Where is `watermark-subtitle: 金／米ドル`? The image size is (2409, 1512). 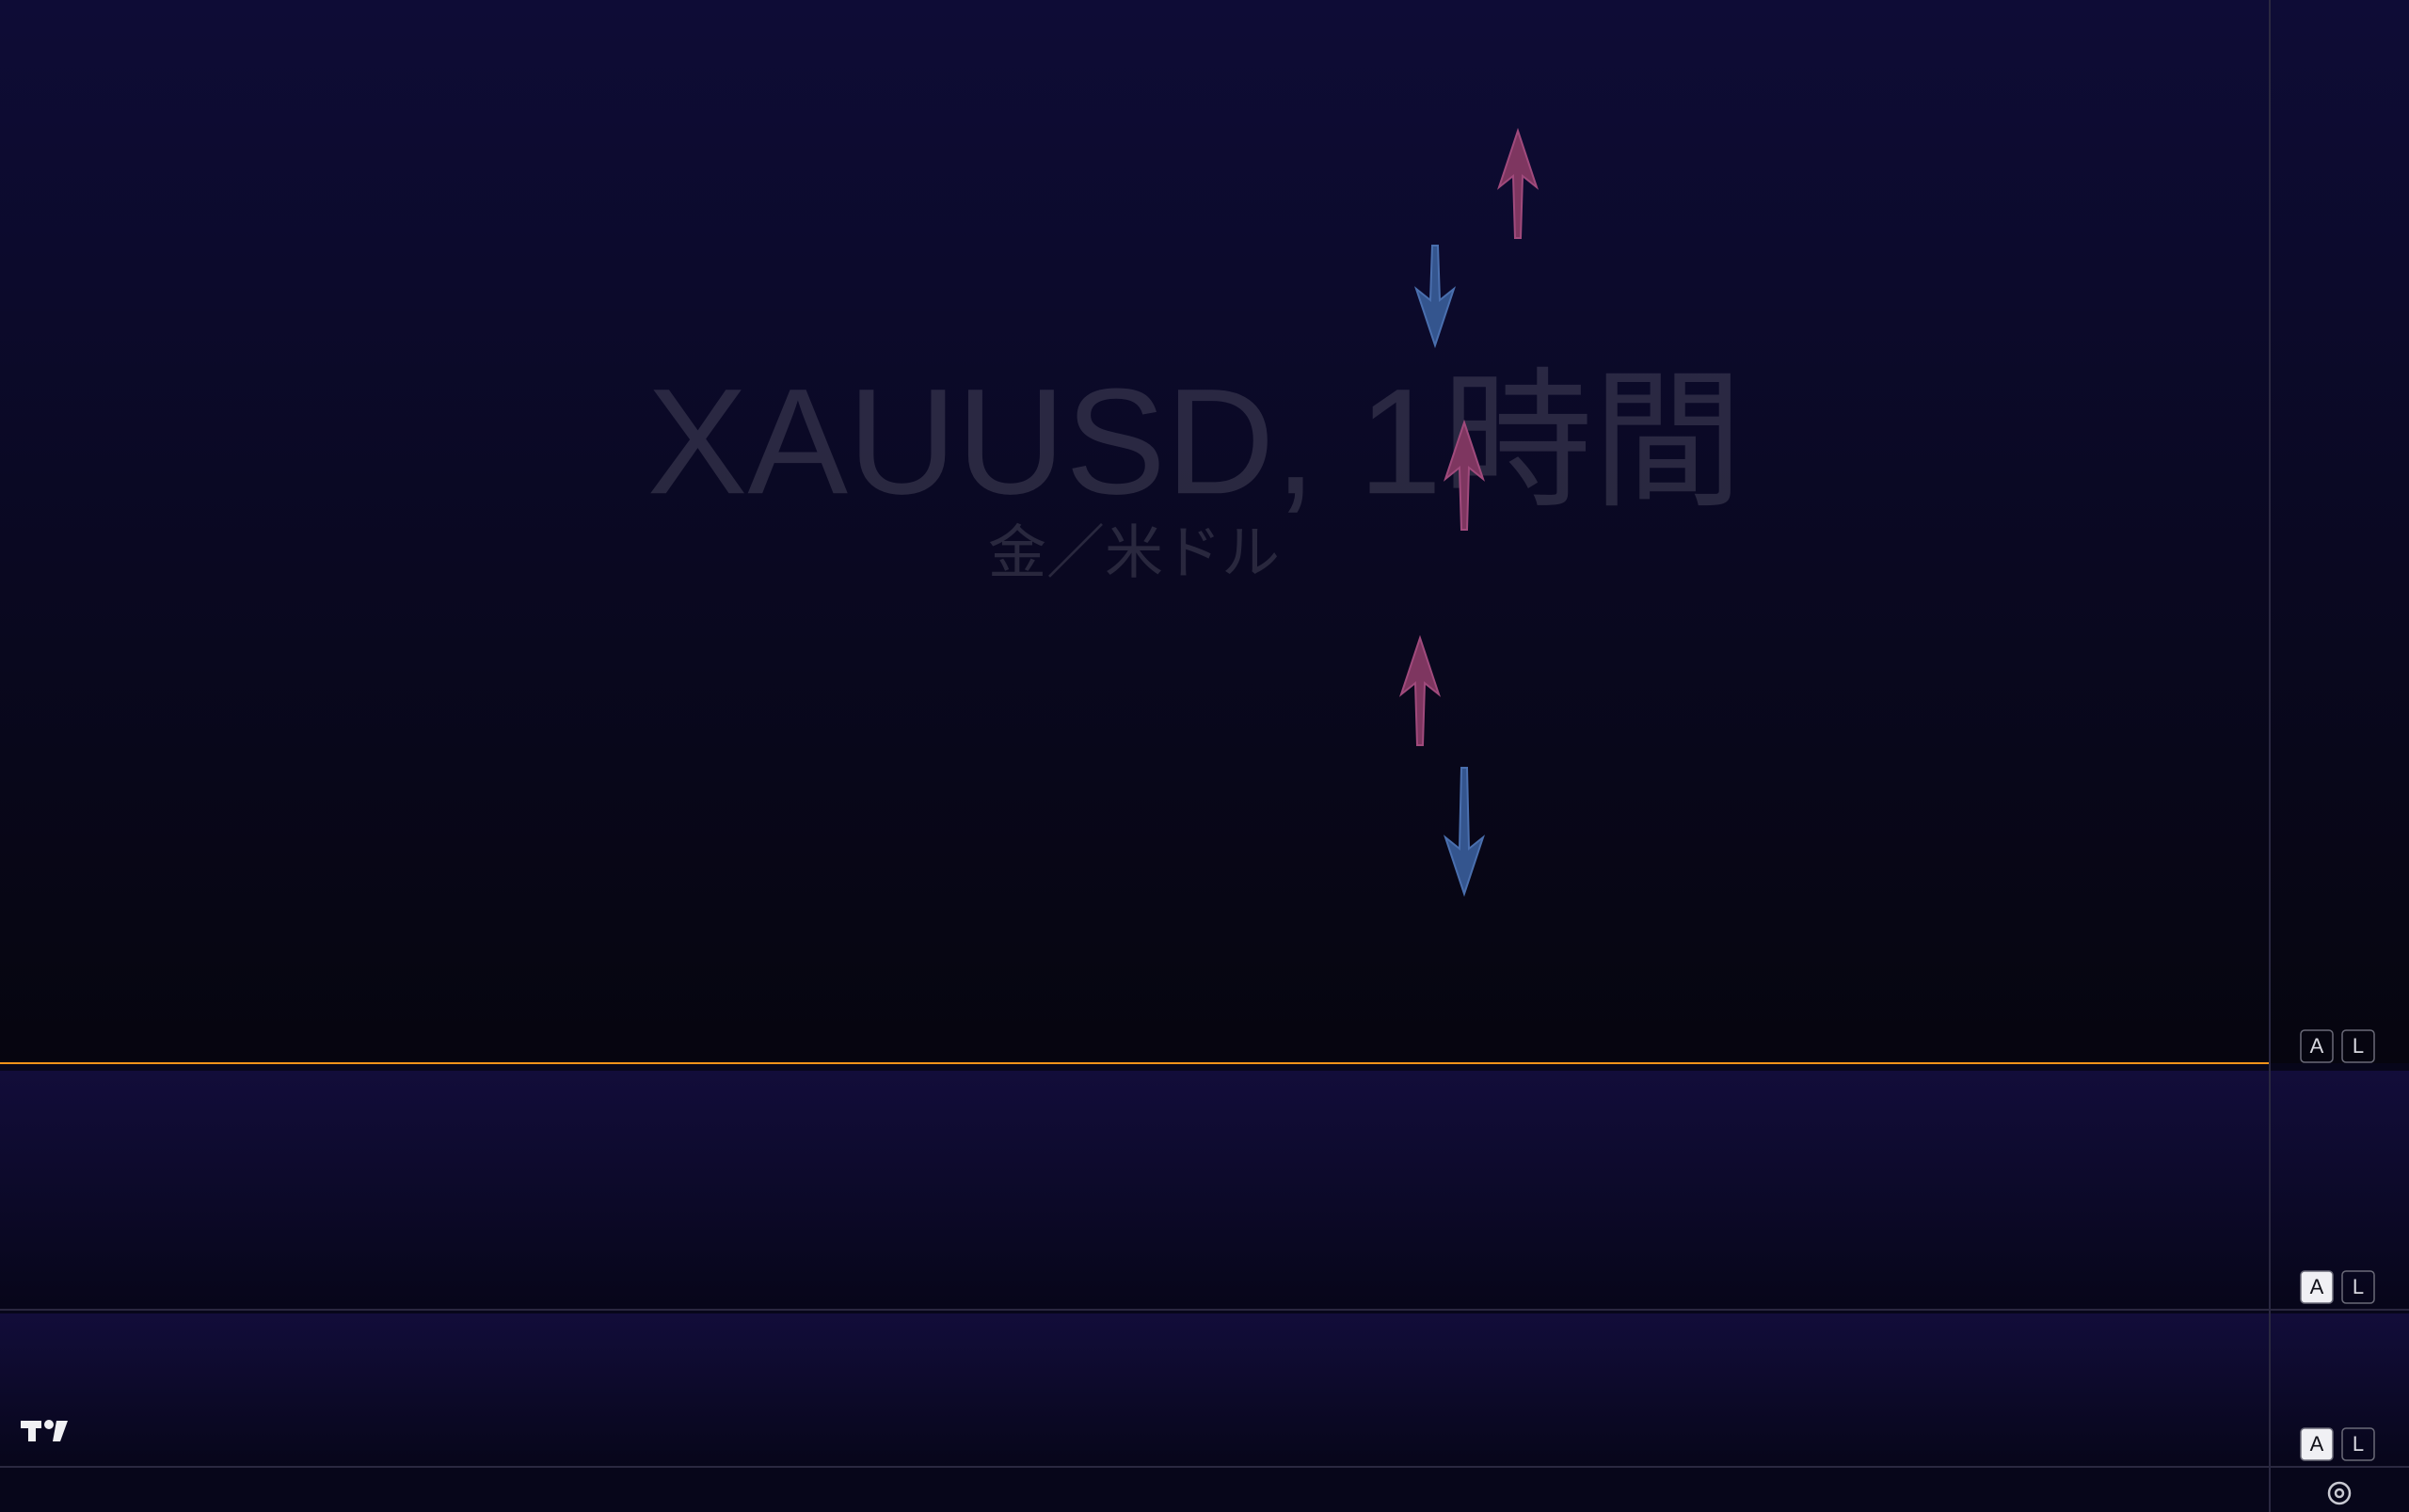 watermark-subtitle: 金／米ドル is located at coordinates (1134, 553).